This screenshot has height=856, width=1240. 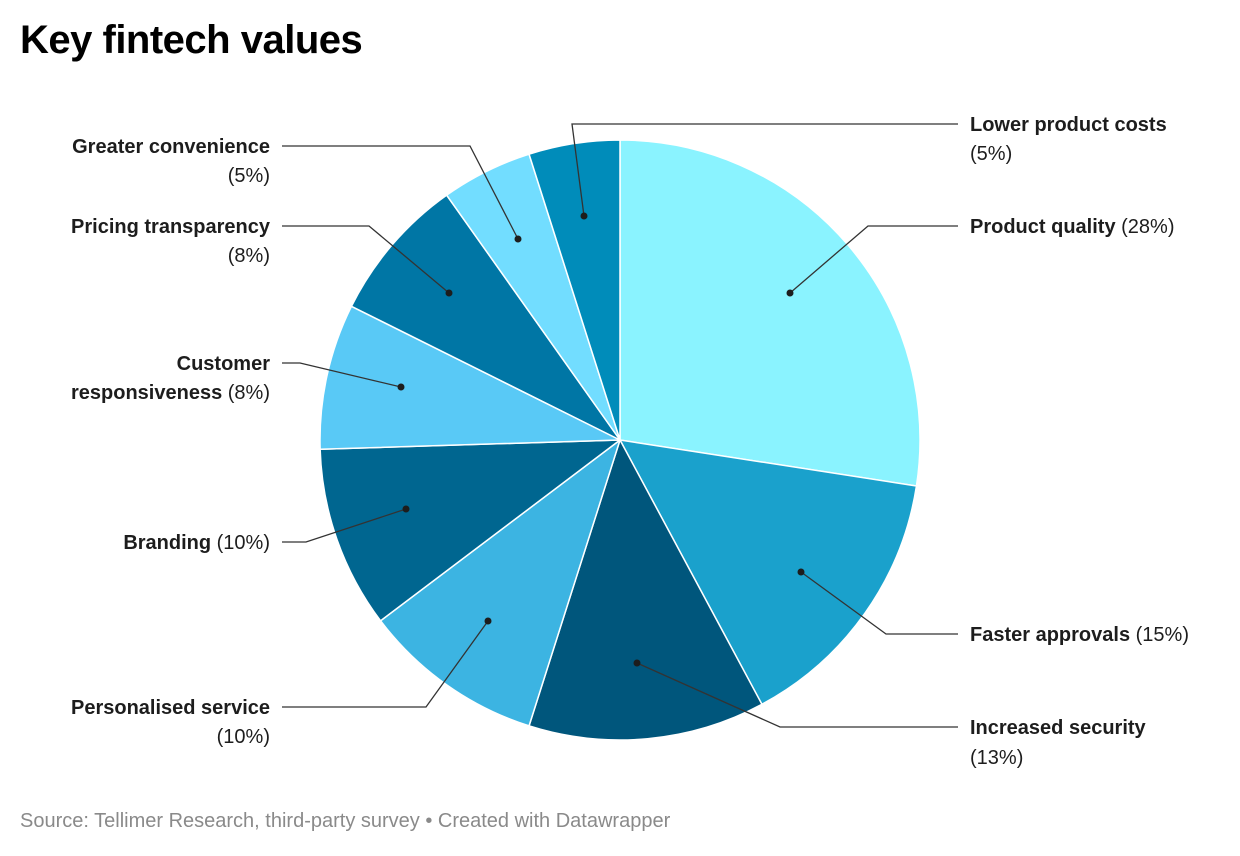 What do you see at coordinates (449, 293) in the screenshot?
I see `leader-dot-pricing-transparency` at bounding box center [449, 293].